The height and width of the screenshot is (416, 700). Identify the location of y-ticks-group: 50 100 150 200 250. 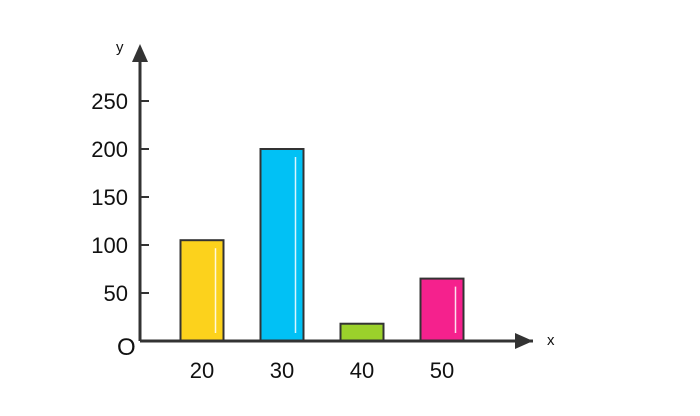
(120, 197).